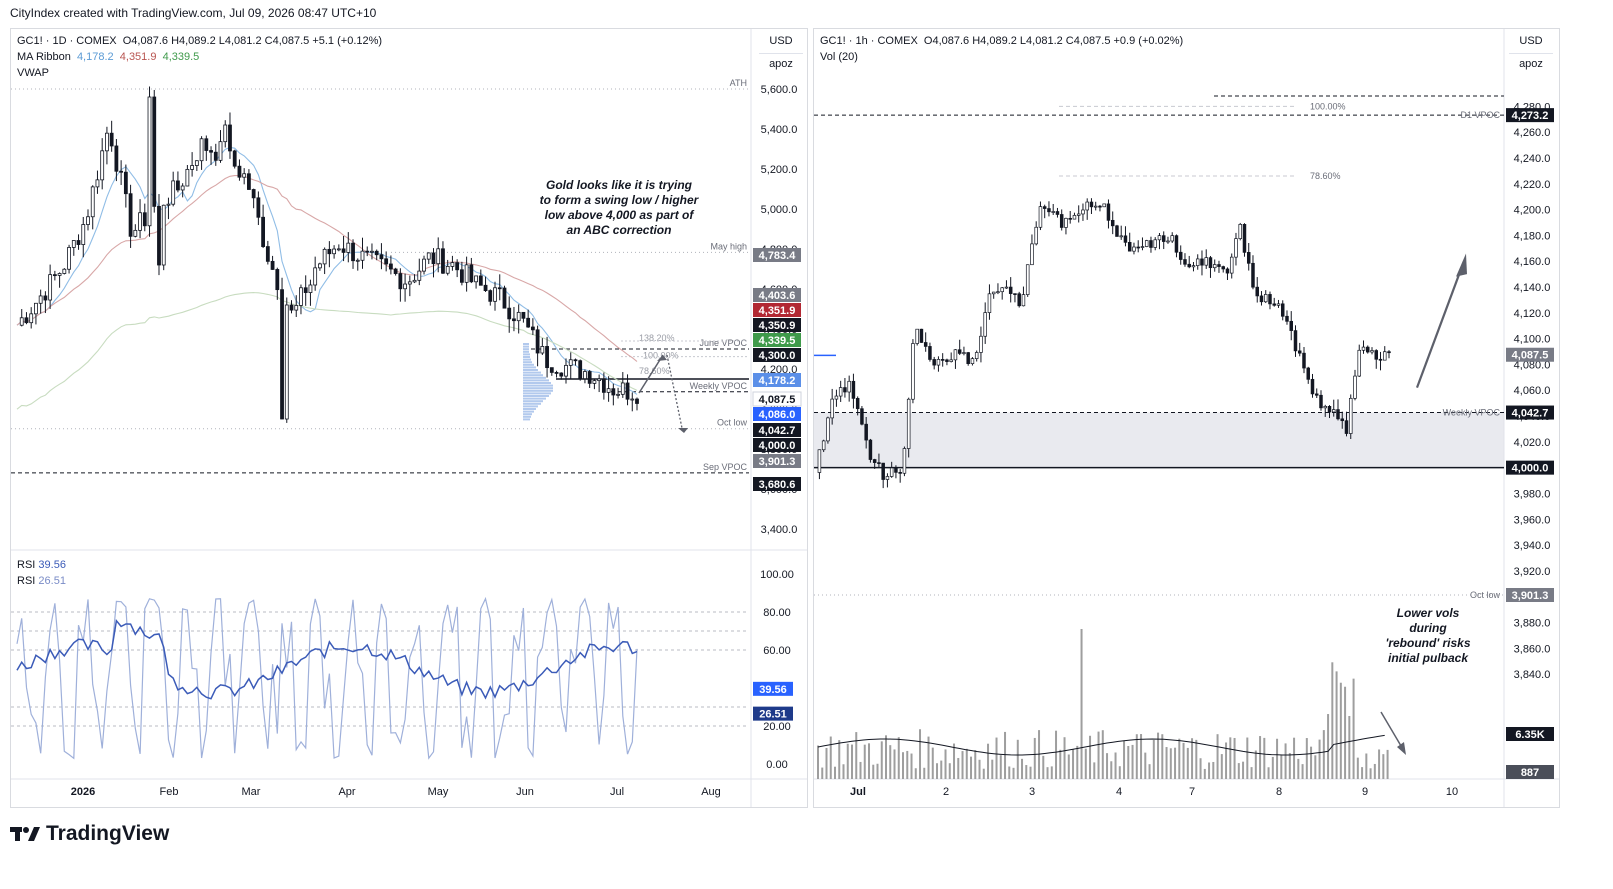 The height and width of the screenshot is (889, 1613). Describe the element at coordinates (26, 581) in the screenshot. I see `rsi-label-2: RSI` at that location.